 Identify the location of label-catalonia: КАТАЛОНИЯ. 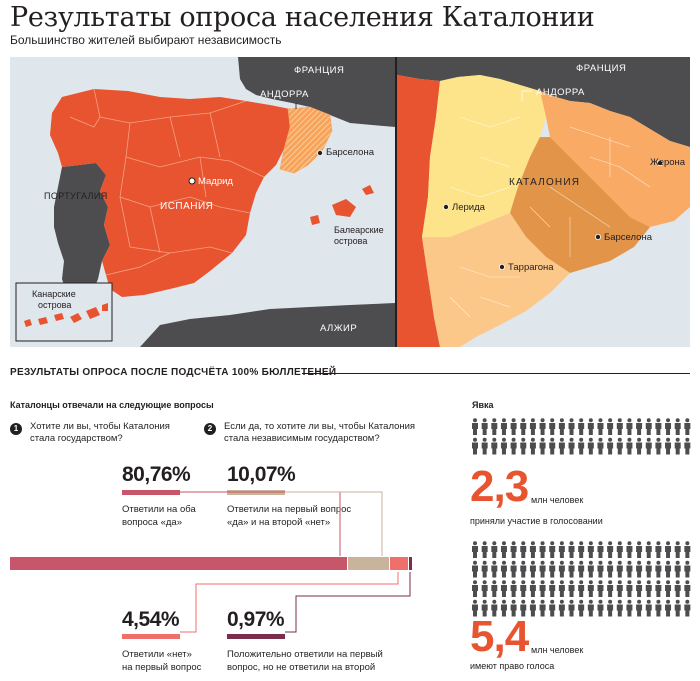
(544, 182).